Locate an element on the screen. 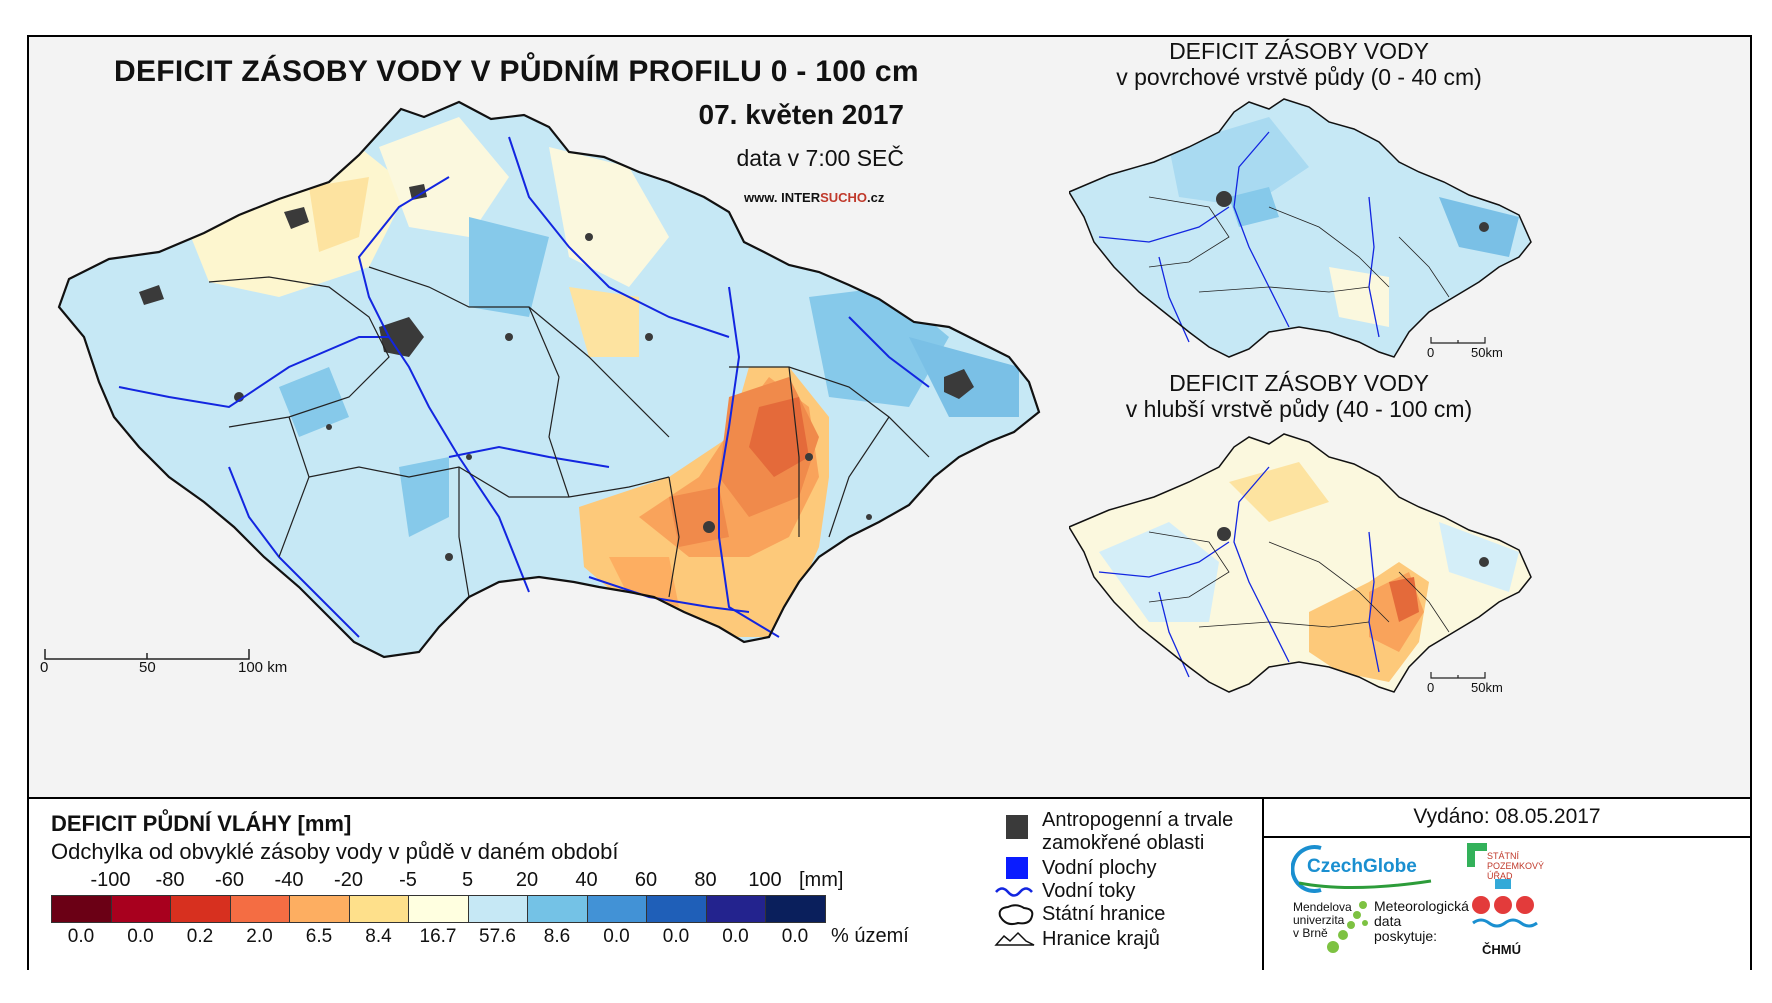 This screenshot has width=1772, height=1003. inset-top-scale-0: 0 is located at coordinates (1431, 352).